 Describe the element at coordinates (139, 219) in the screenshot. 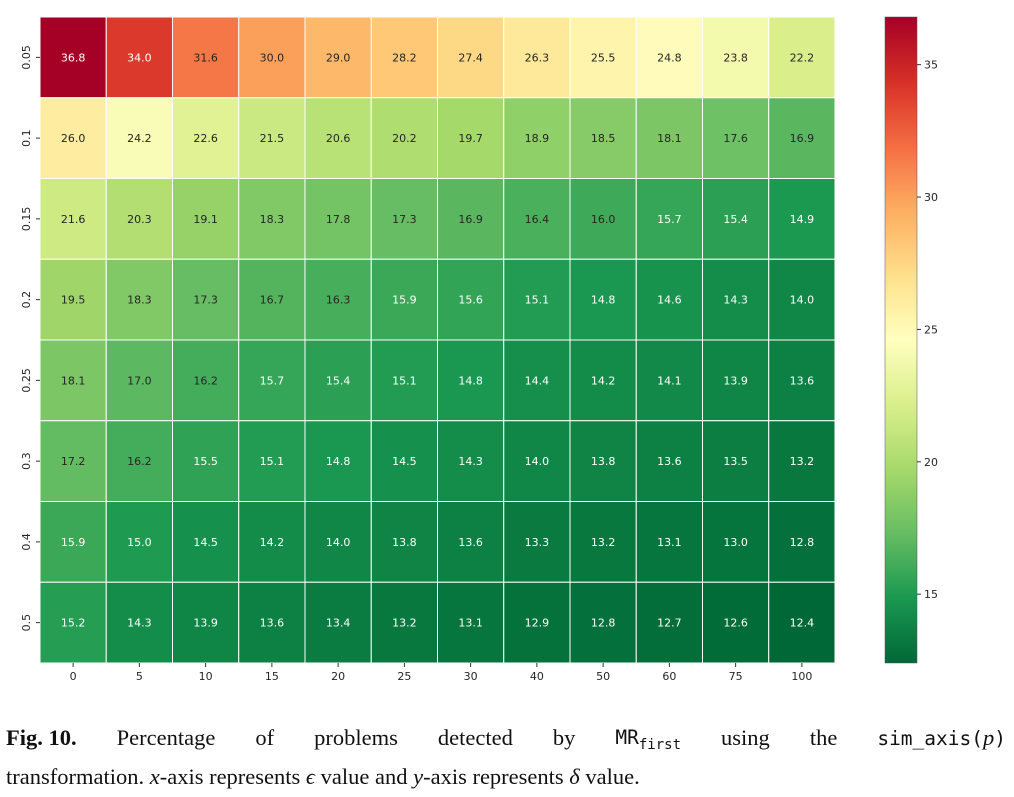

I see `cell-value-label: 20.3` at that location.